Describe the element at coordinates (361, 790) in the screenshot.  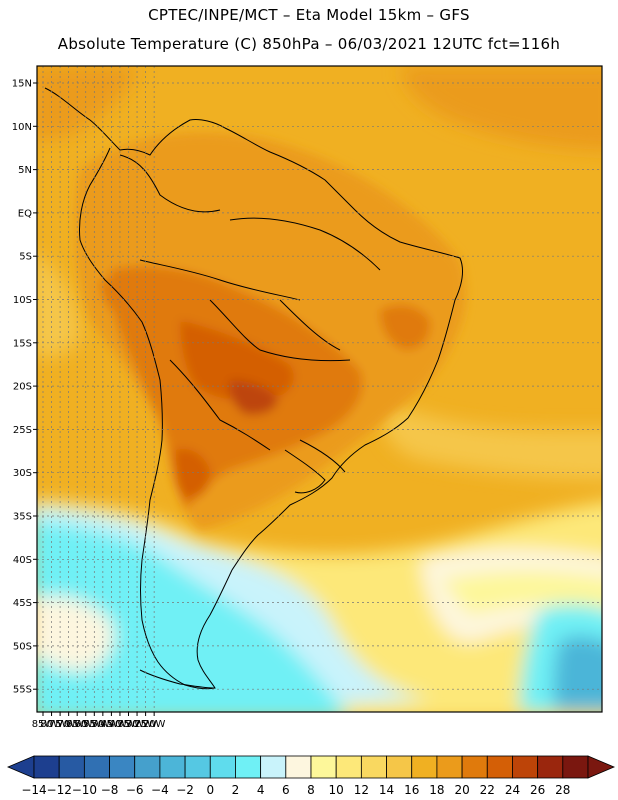
I see `colorbar-label: 12` at that location.